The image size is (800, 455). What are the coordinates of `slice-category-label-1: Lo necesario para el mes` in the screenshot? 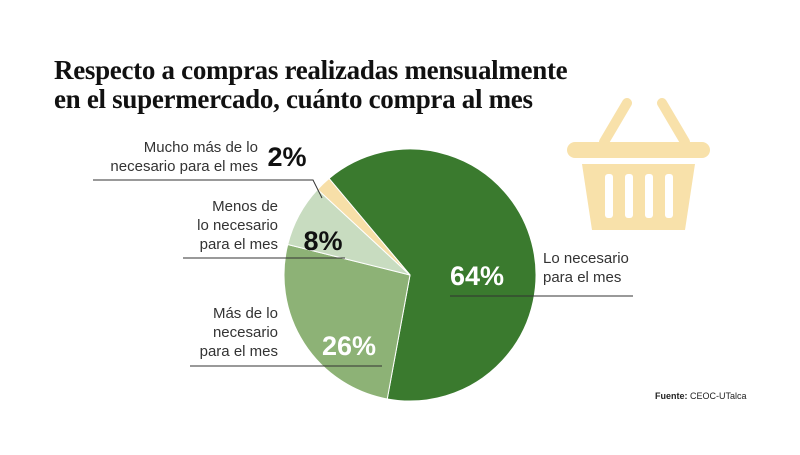 It's located at (586, 268).